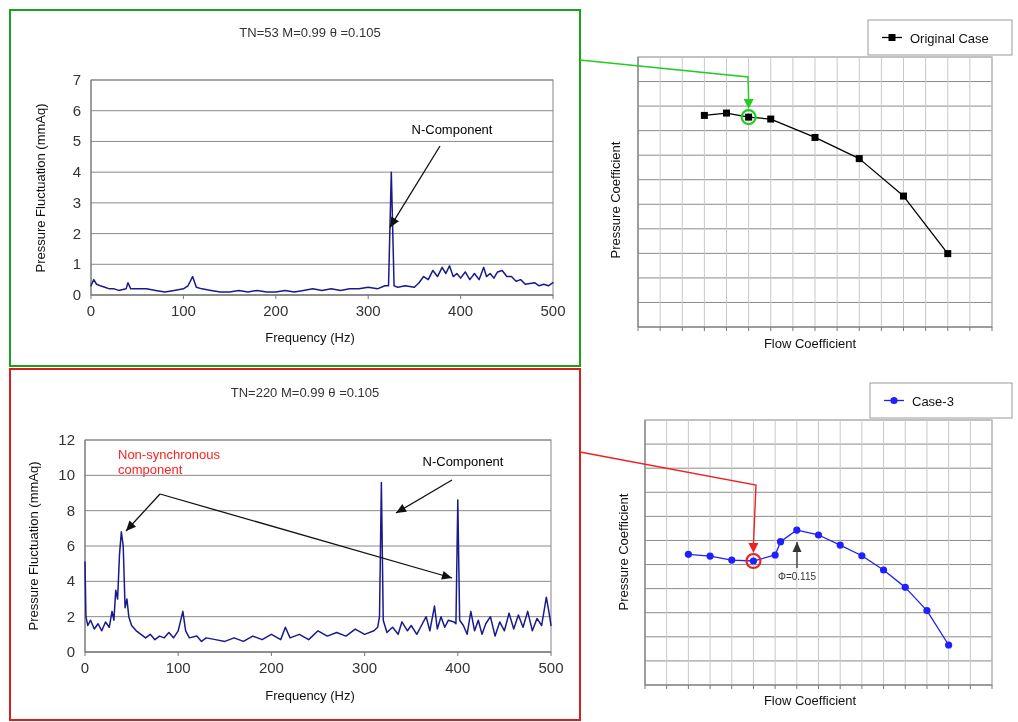 Image resolution: width=1018 pixels, height=722 pixels. What do you see at coordinates (949, 38) in the screenshot?
I see `legend-label: Original Case` at bounding box center [949, 38].